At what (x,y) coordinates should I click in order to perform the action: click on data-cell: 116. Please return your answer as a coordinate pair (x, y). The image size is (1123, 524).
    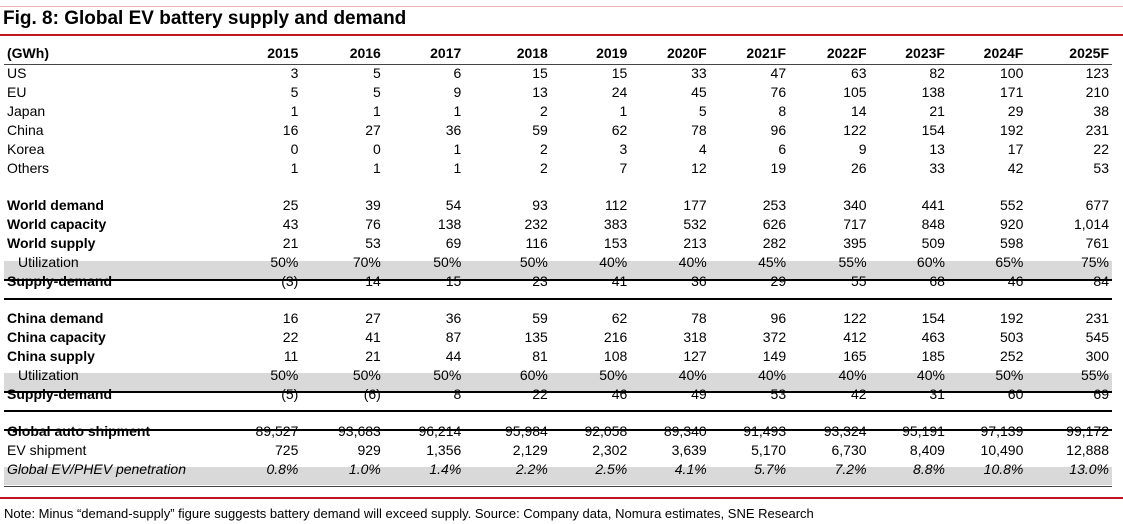
    Looking at the image, I should click on (536, 243).